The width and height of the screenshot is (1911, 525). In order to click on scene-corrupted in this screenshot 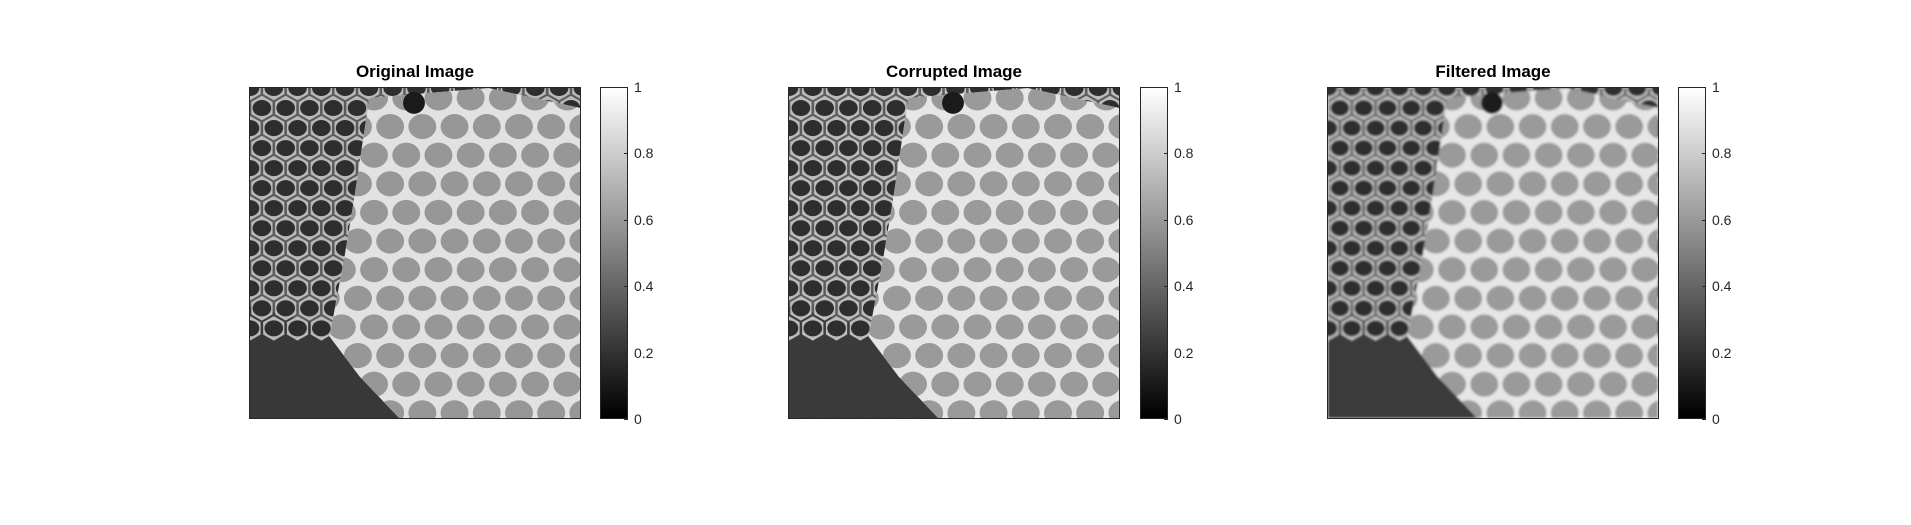, I will do `click(954, 253)`.